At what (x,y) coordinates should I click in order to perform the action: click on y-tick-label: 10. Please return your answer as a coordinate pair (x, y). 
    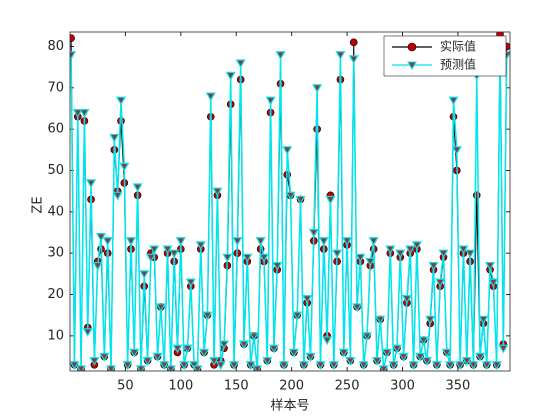
    Looking at the image, I should click on (55, 335).